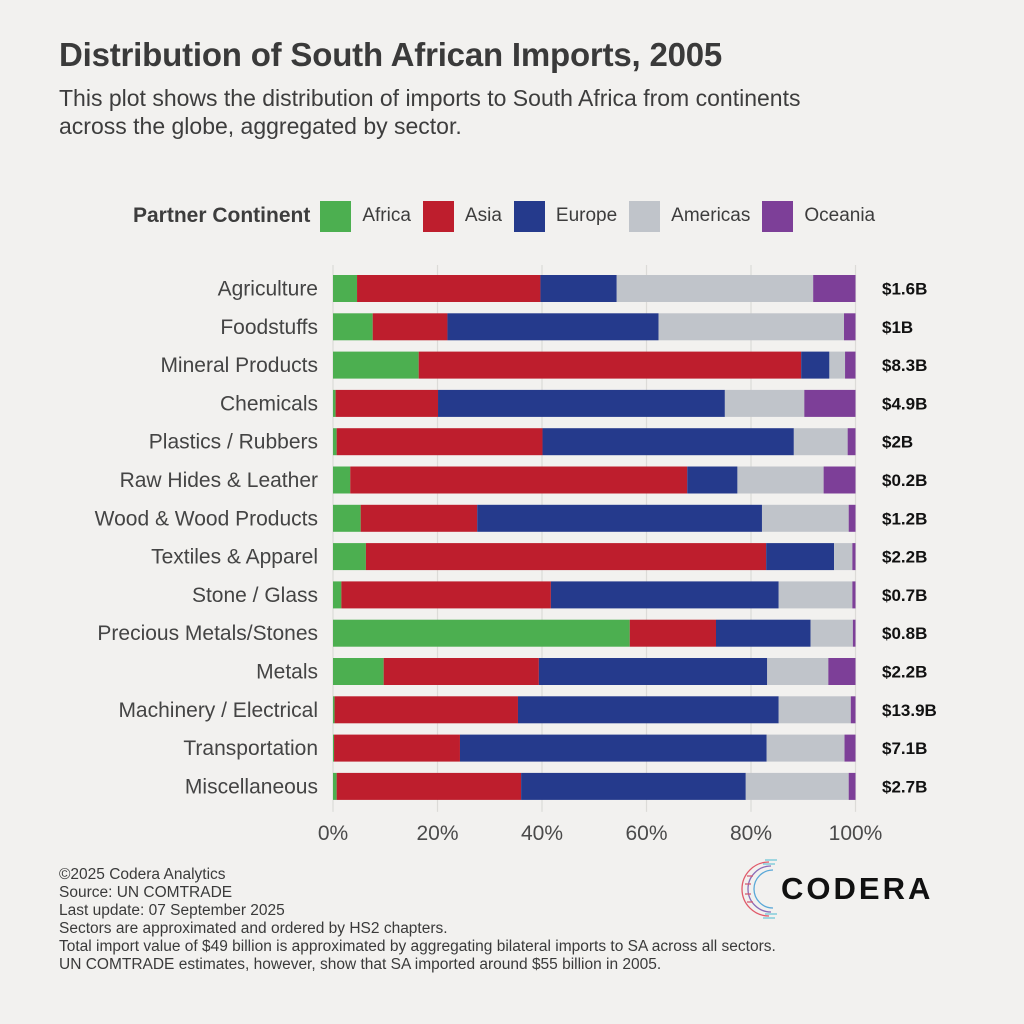  I want to click on x-tick-label: 80%, so click(751, 833).